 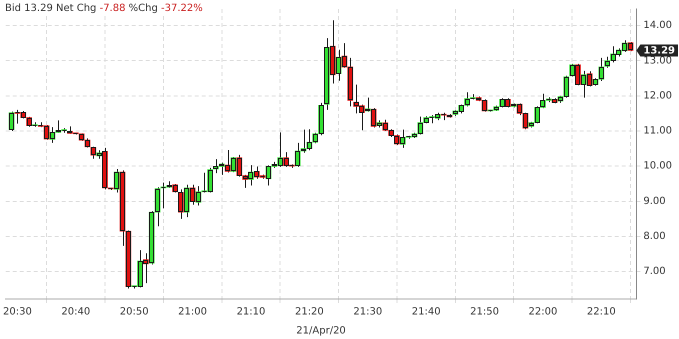 What do you see at coordinates (659, 51) in the screenshot?
I see `text: 13.29` at bounding box center [659, 51].